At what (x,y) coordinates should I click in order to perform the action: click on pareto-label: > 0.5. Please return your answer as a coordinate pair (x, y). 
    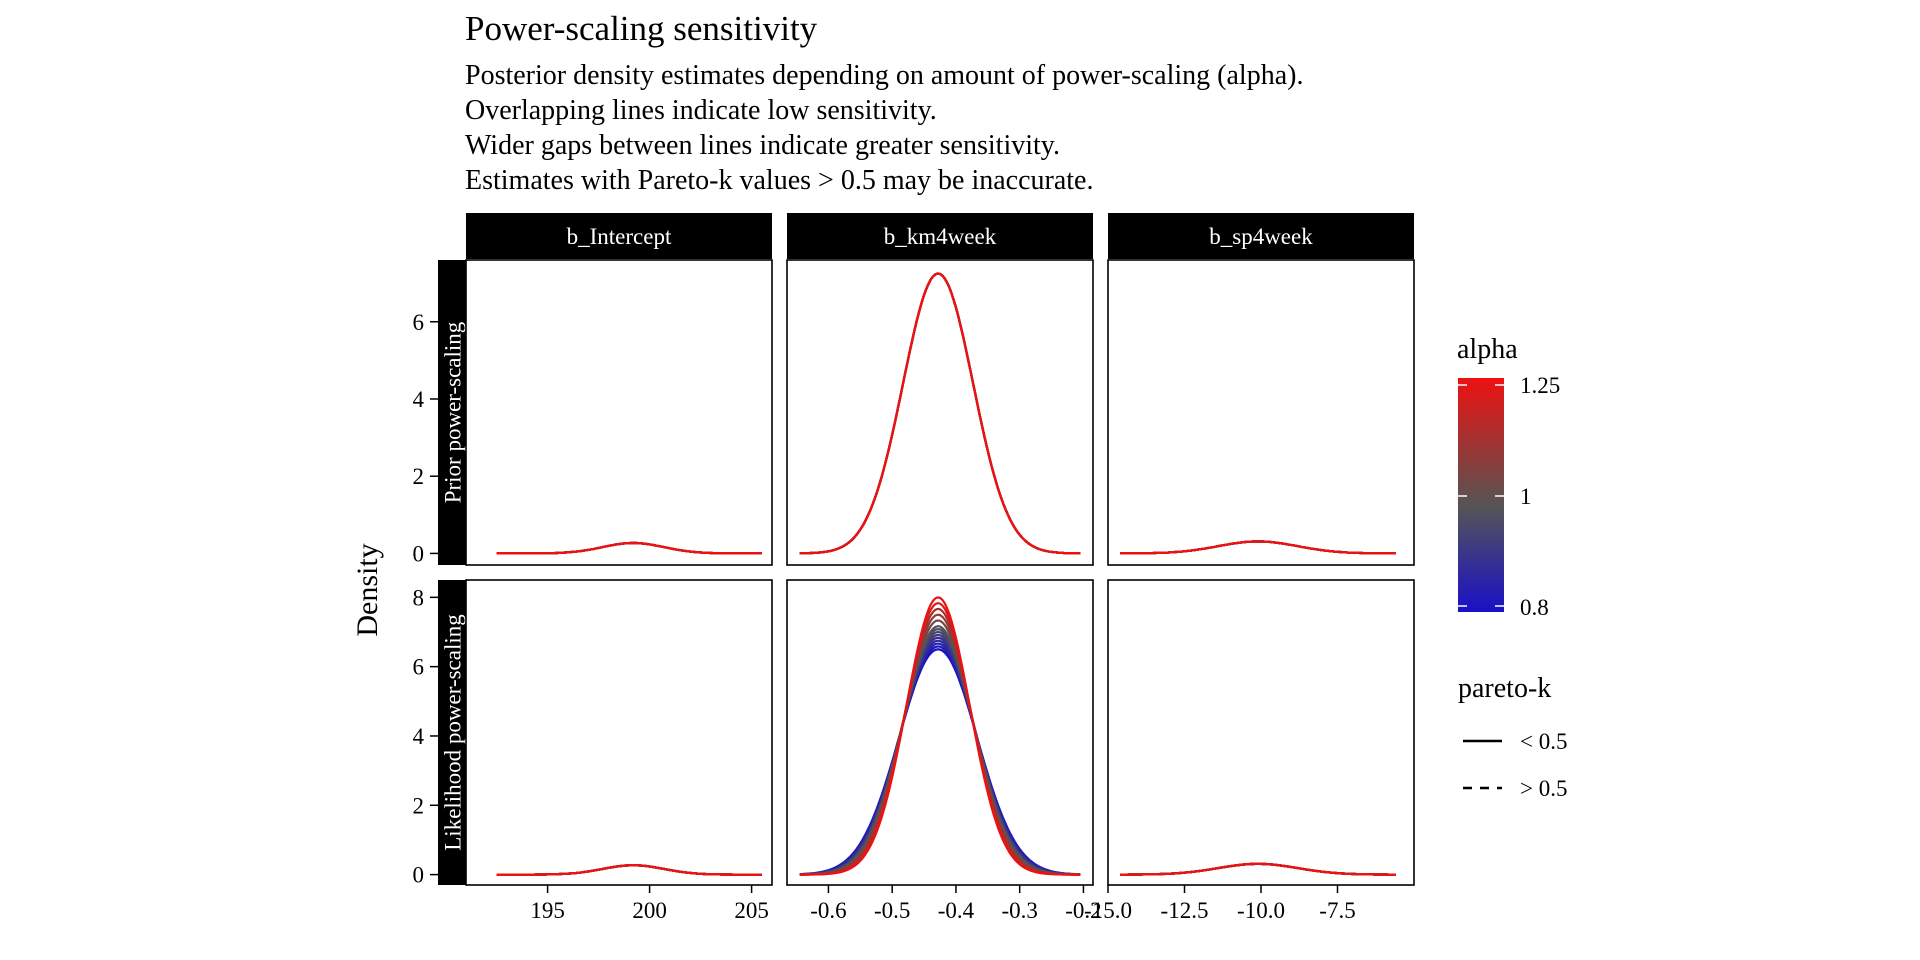
    Looking at the image, I should click on (1543, 788).